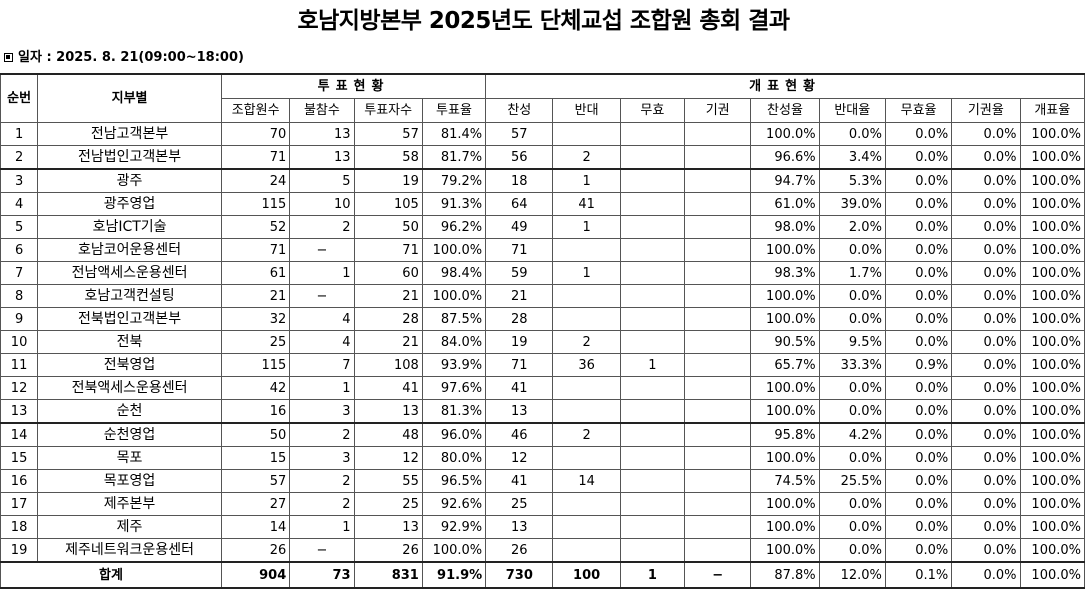  I want to click on row-number: 16, so click(19, 481).